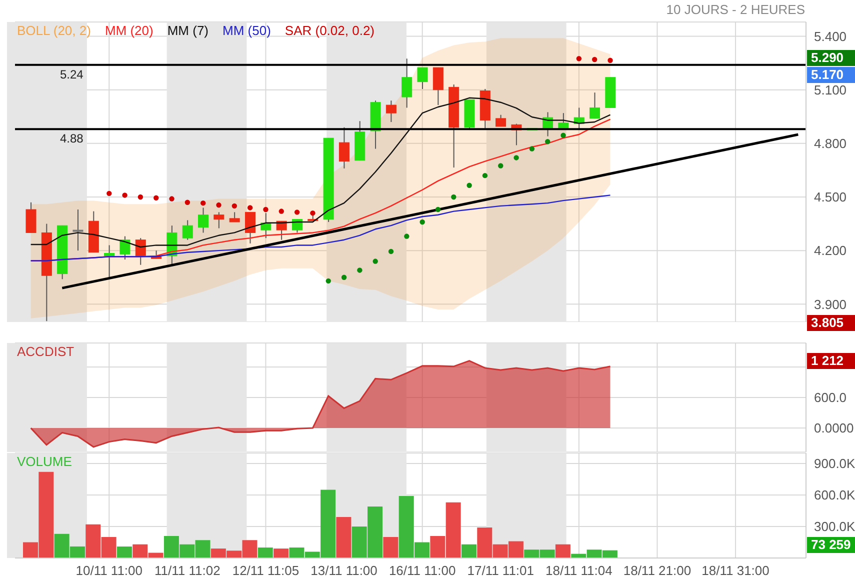 This screenshot has height=580, width=855. What do you see at coordinates (830, 250) in the screenshot?
I see `y-tick-label: 4.200` at bounding box center [830, 250].